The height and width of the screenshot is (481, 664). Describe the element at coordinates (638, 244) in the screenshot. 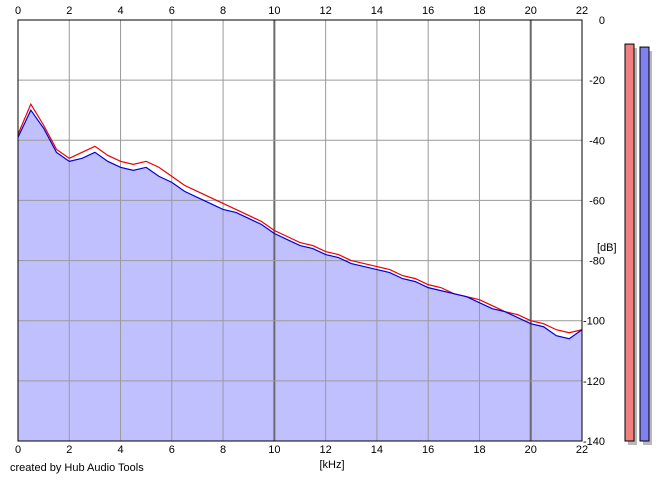

I see `level-meters` at that location.